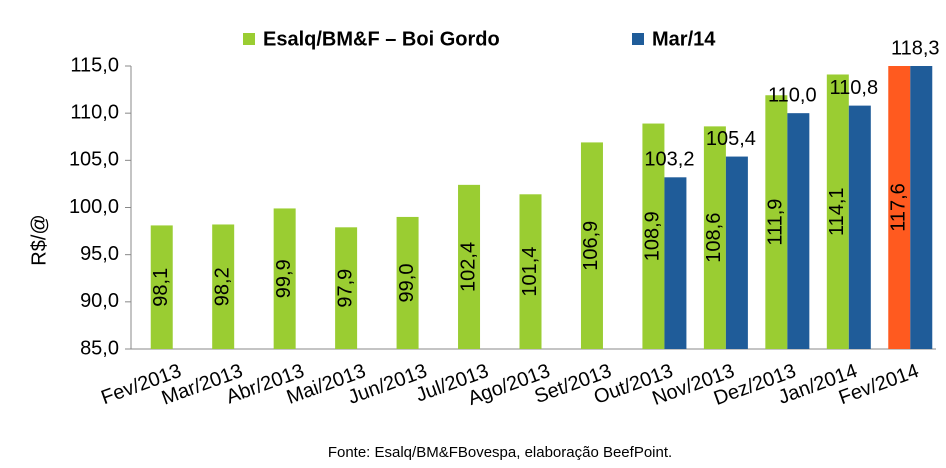 This screenshot has width=946, height=468. I want to click on value-label: 114,1, so click(837, 211).